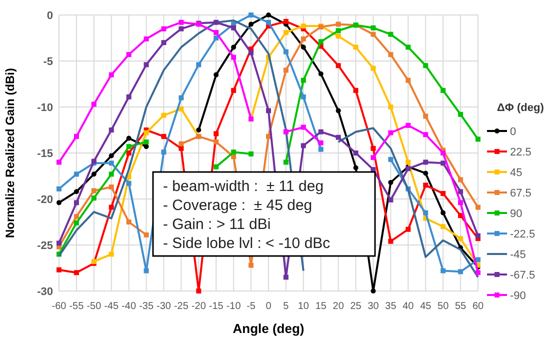  What do you see at coordinates (408, 306) in the screenshot?
I see `x-tick-label: 40` at bounding box center [408, 306].